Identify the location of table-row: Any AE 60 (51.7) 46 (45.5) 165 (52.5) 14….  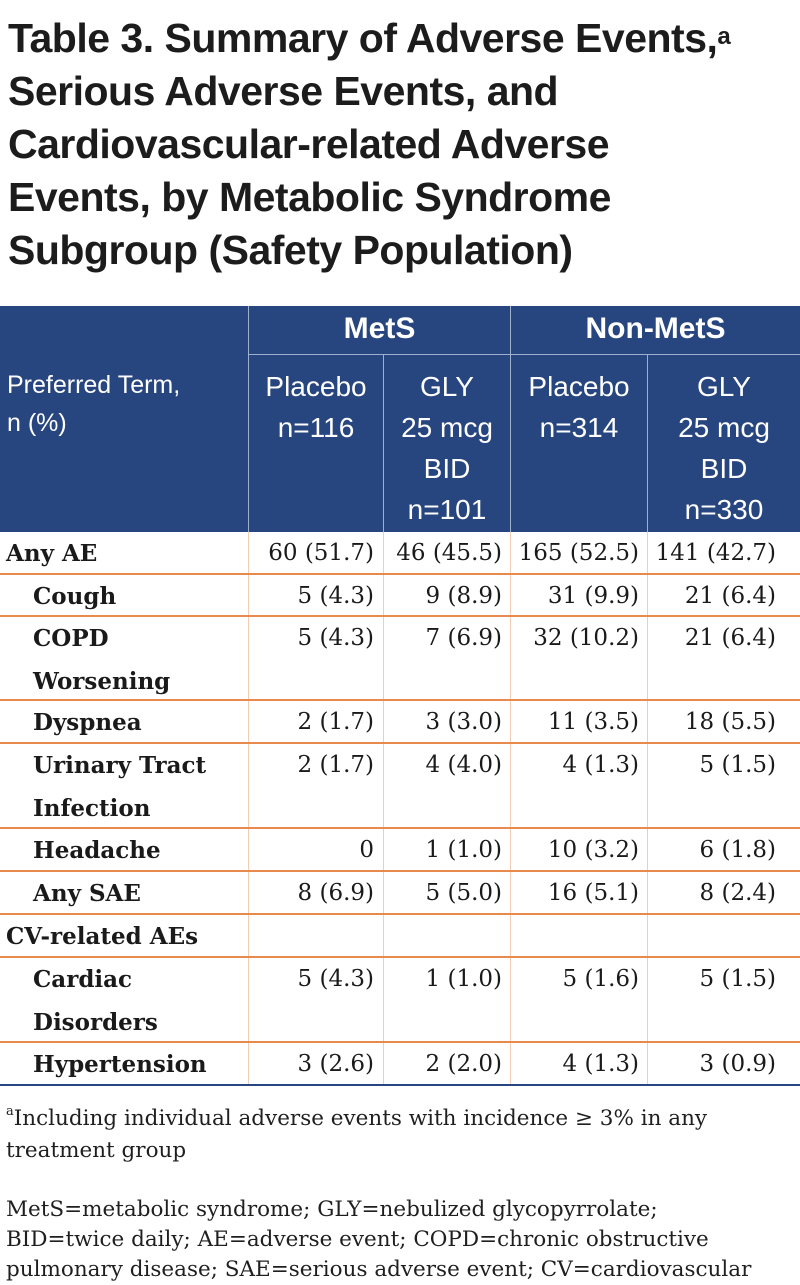
(400, 553).